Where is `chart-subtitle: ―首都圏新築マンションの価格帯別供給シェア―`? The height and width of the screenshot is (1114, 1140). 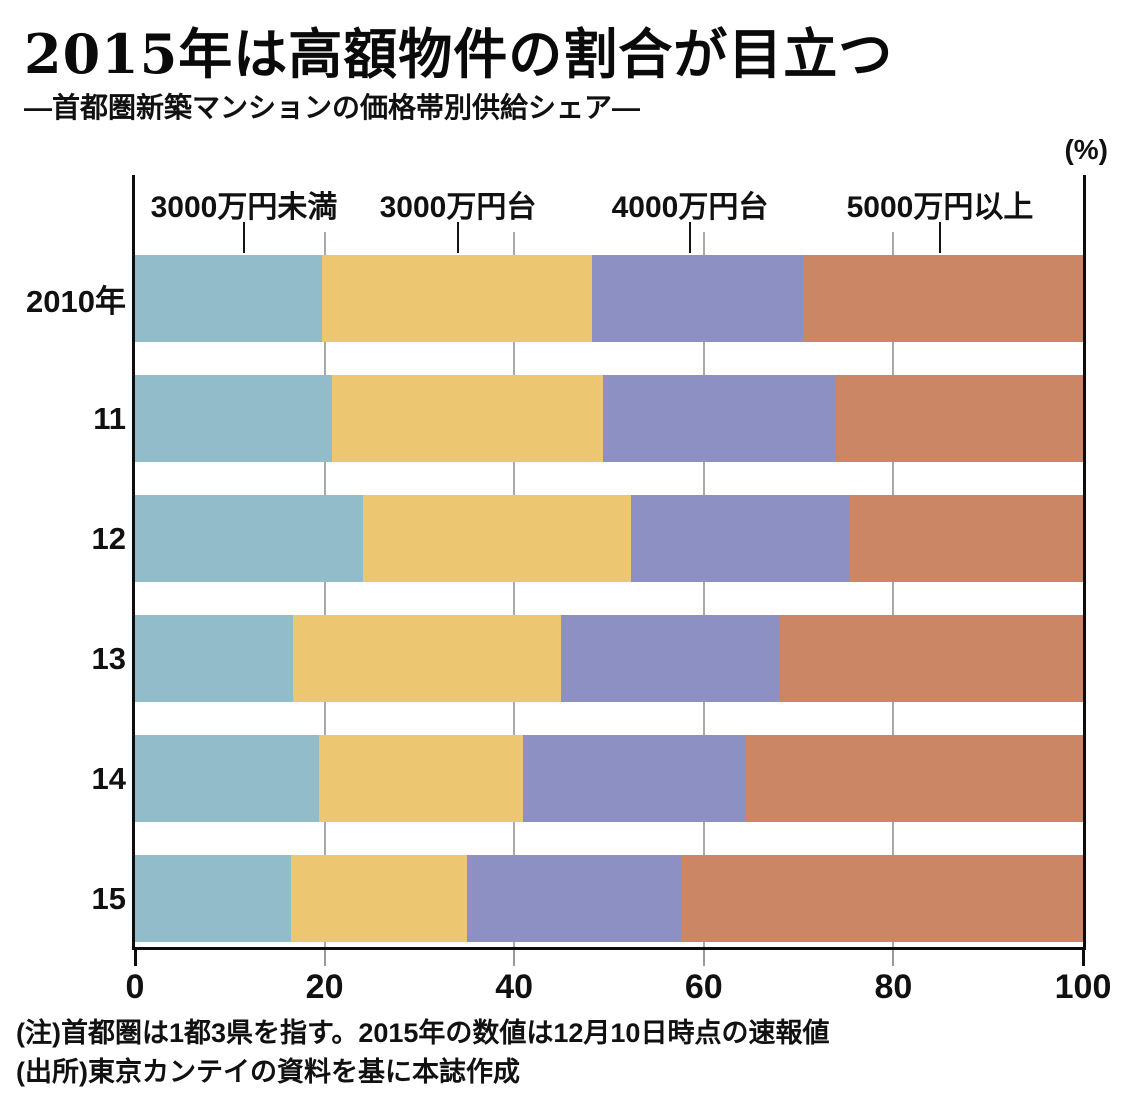
chart-subtitle: ―首都圏新築マンションの価格帯別供給シェア― is located at coordinates (332, 107).